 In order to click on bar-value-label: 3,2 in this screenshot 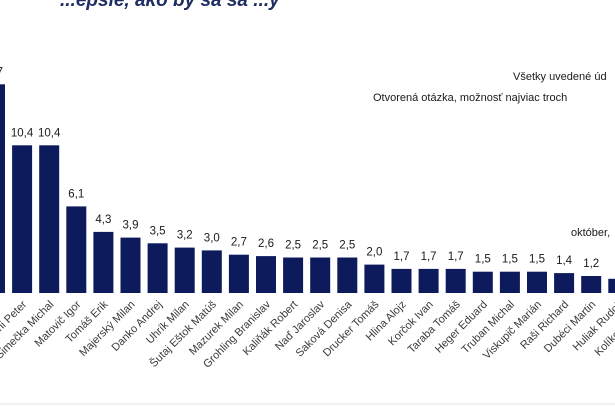, I will do `click(185, 236)`.